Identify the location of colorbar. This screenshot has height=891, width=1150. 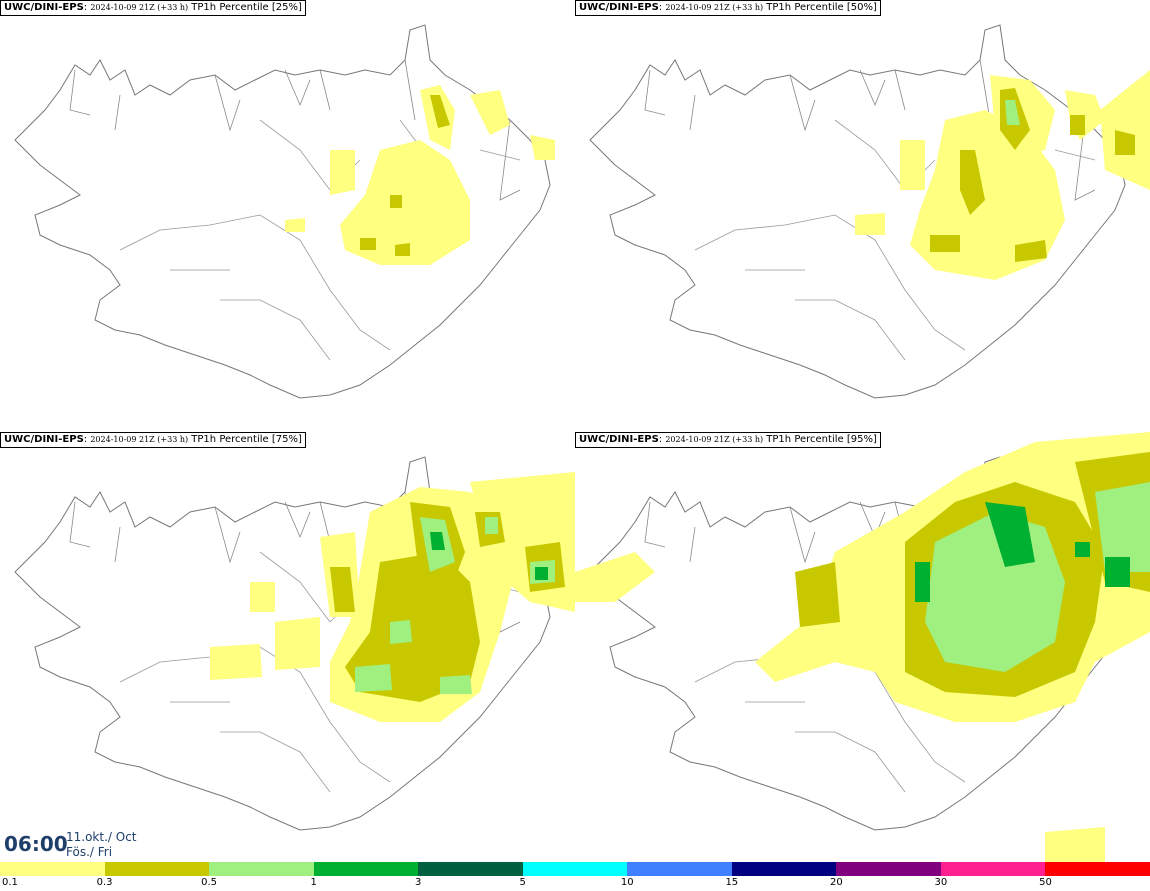
(575, 869).